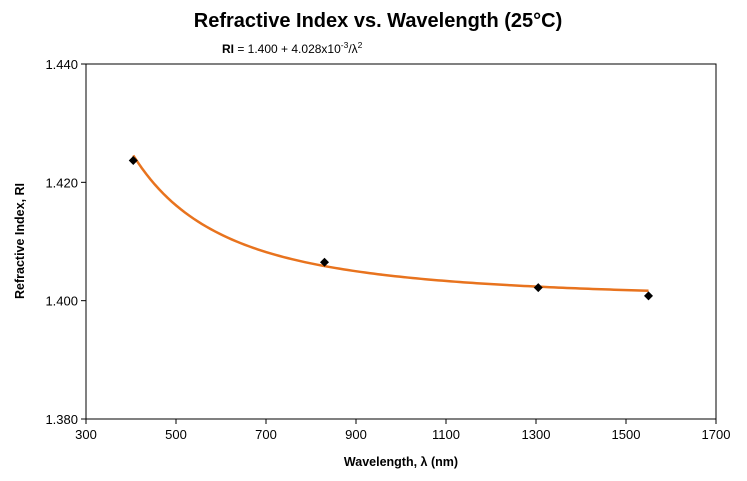 This screenshot has width=747, height=481. What do you see at coordinates (61, 182) in the screenshot?
I see `y-tick-label: 1.420` at bounding box center [61, 182].